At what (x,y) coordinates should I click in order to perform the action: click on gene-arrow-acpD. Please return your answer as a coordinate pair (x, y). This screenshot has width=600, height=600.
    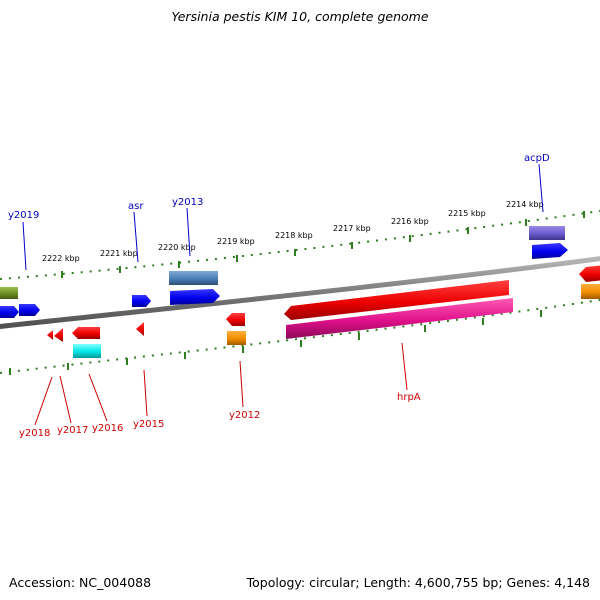
    Looking at the image, I should click on (550, 251).